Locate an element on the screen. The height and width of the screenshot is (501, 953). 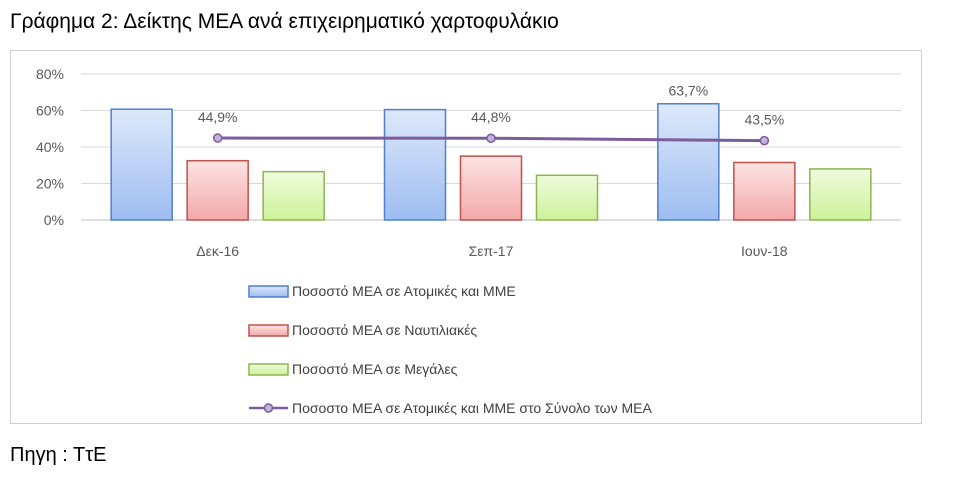
x-axis-ticks: Δεκ-16 Σεπ-17 Ιουν-18 is located at coordinates (492, 251).